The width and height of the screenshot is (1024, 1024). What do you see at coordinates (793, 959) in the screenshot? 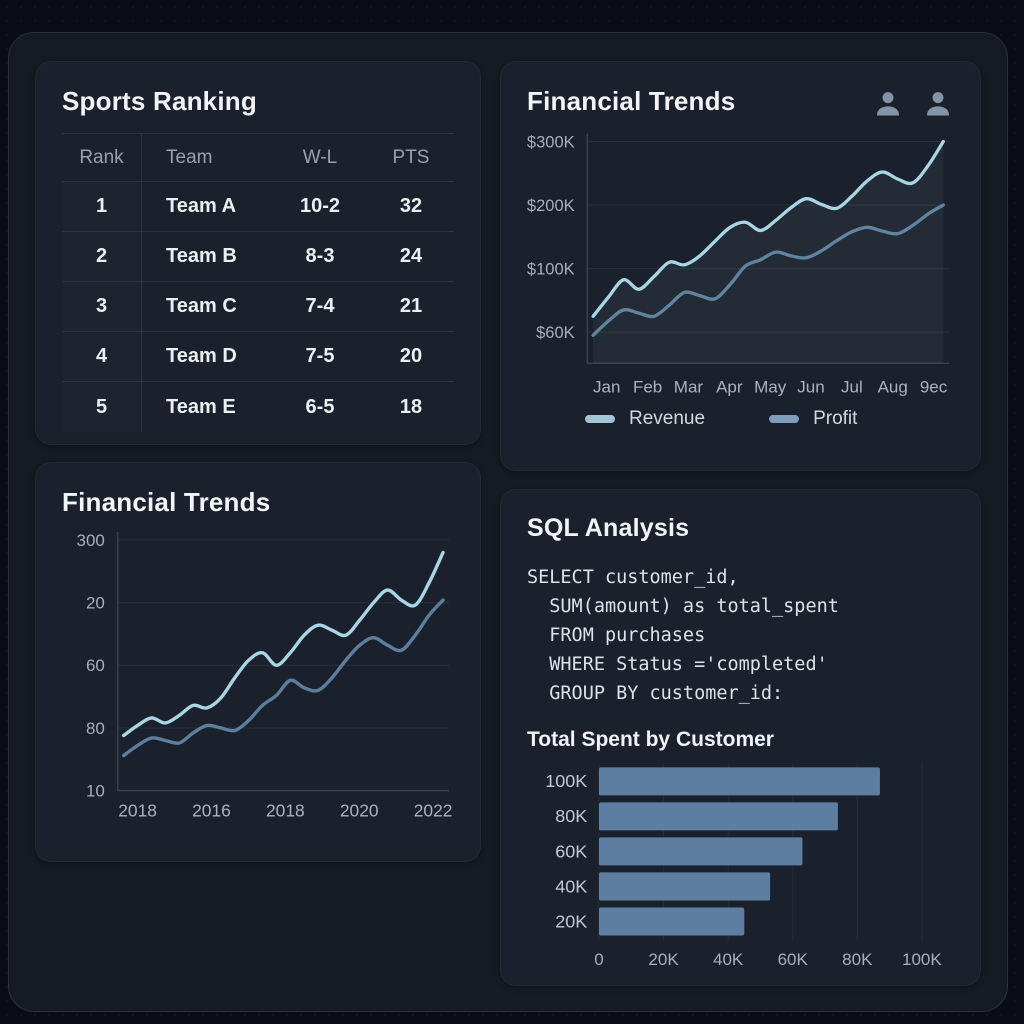
I see `x-axis-label: 60K` at bounding box center [793, 959].